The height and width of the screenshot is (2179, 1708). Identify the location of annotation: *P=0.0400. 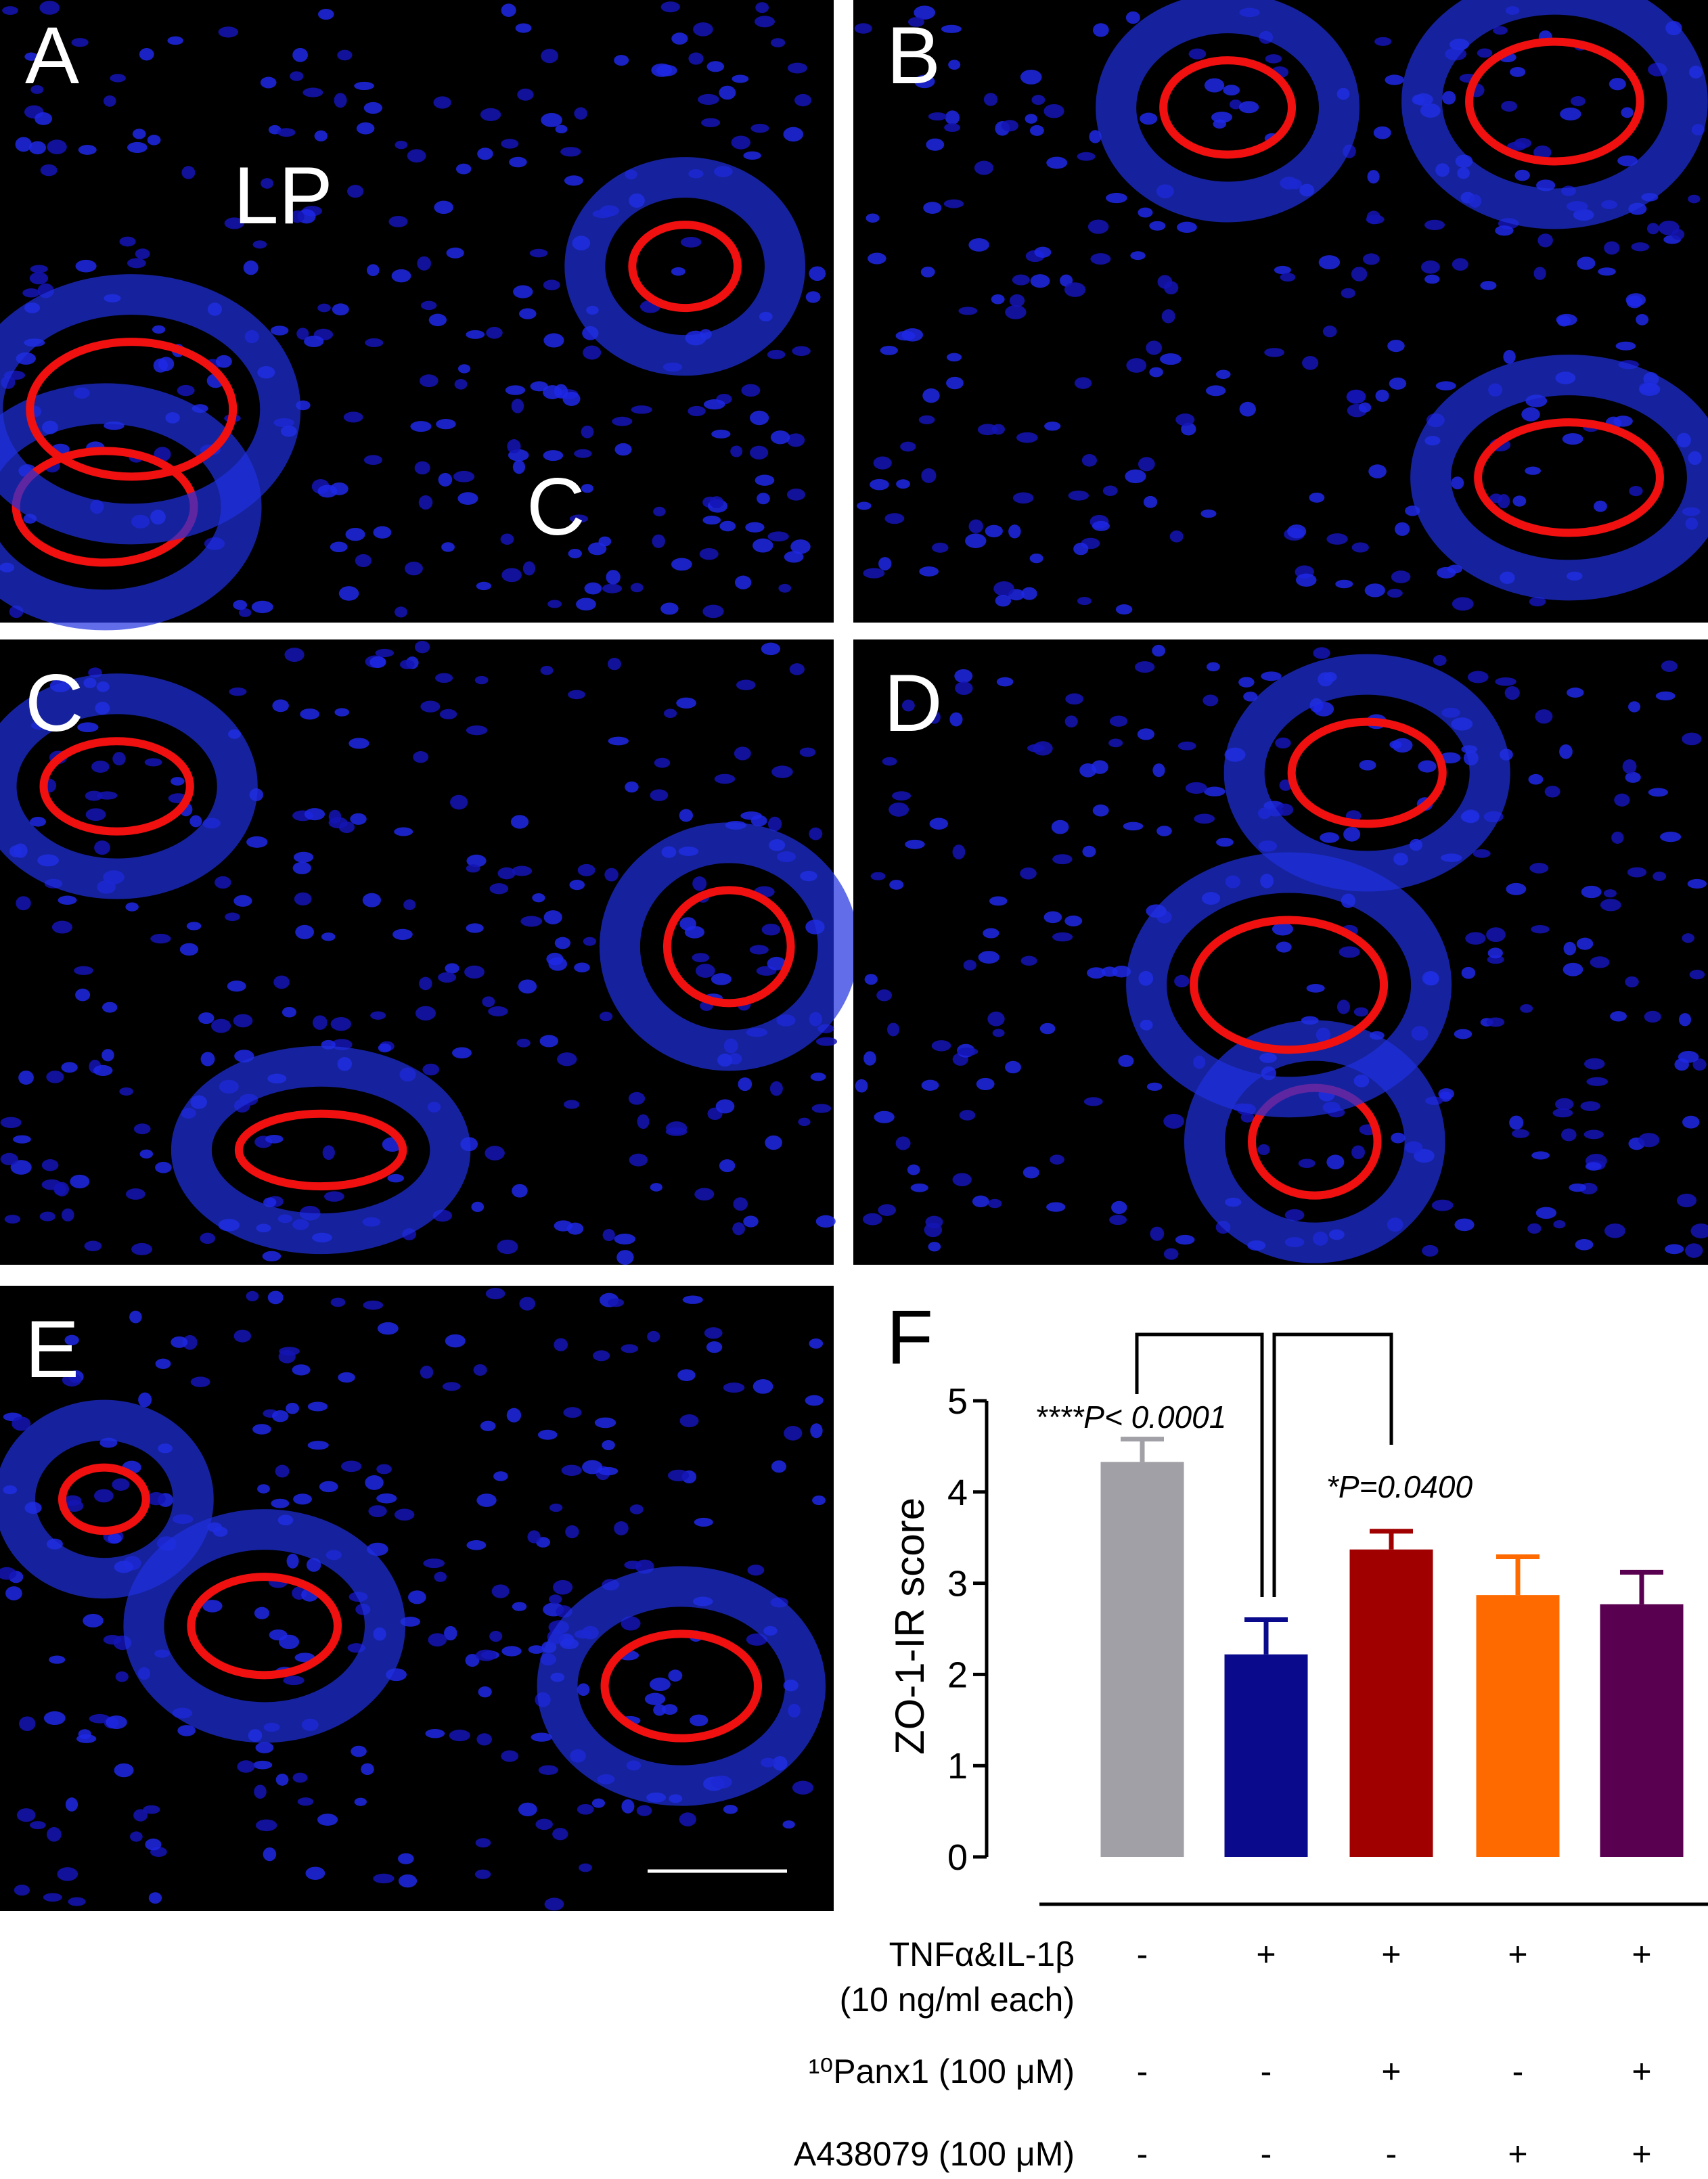
(1399, 1486).